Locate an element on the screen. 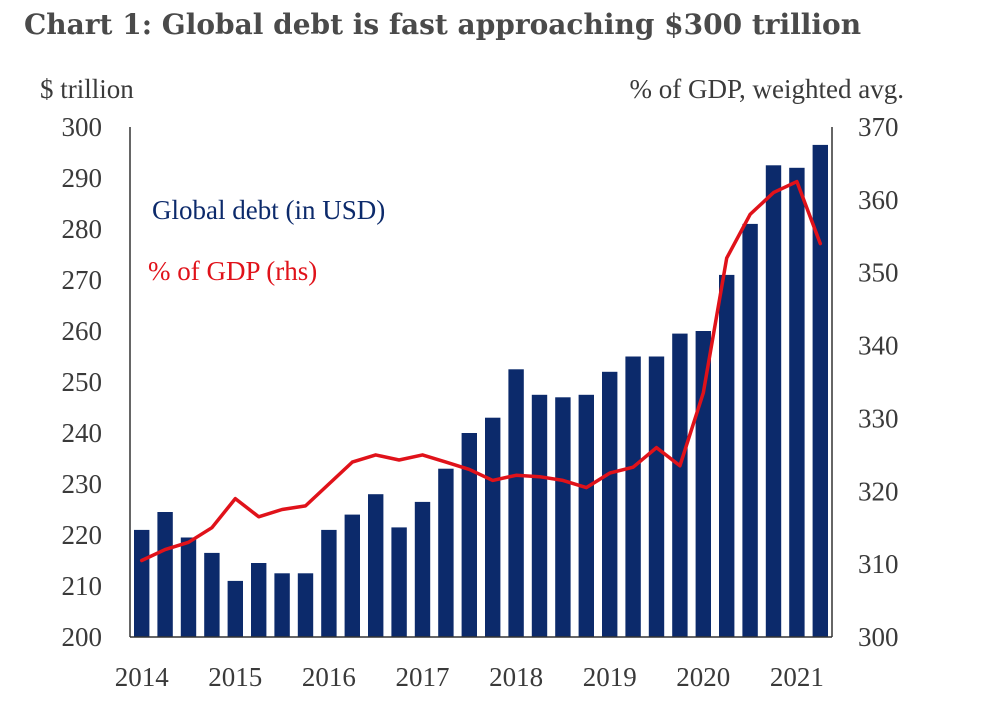  x-tick-label: 2021 is located at coordinates (797, 677).